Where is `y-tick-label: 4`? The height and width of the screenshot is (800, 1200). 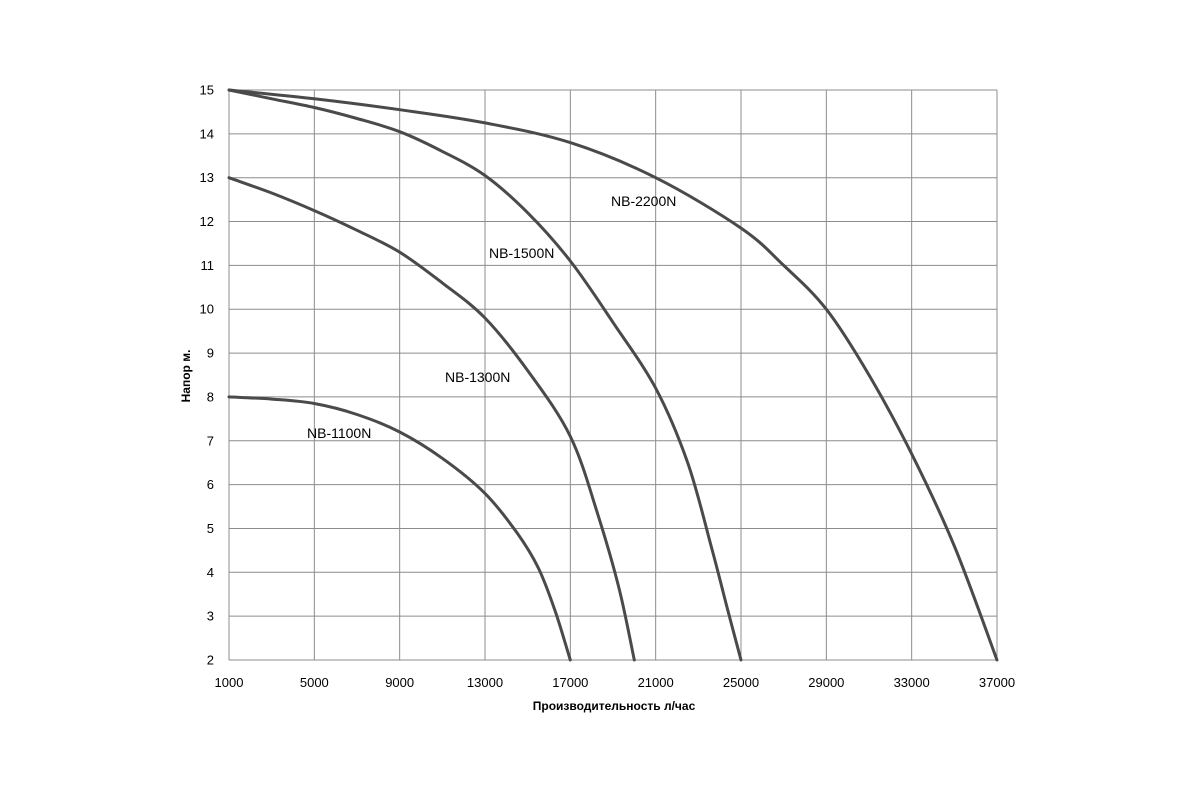
y-tick-label: 4 is located at coordinates (210, 572).